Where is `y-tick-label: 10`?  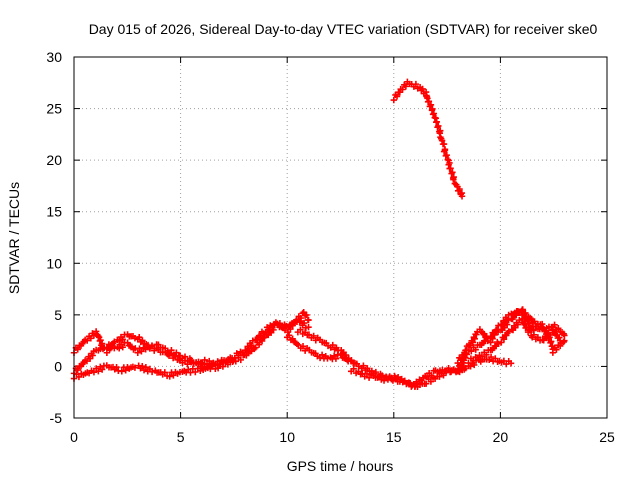 y-tick-label: 10 is located at coordinates (54, 263).